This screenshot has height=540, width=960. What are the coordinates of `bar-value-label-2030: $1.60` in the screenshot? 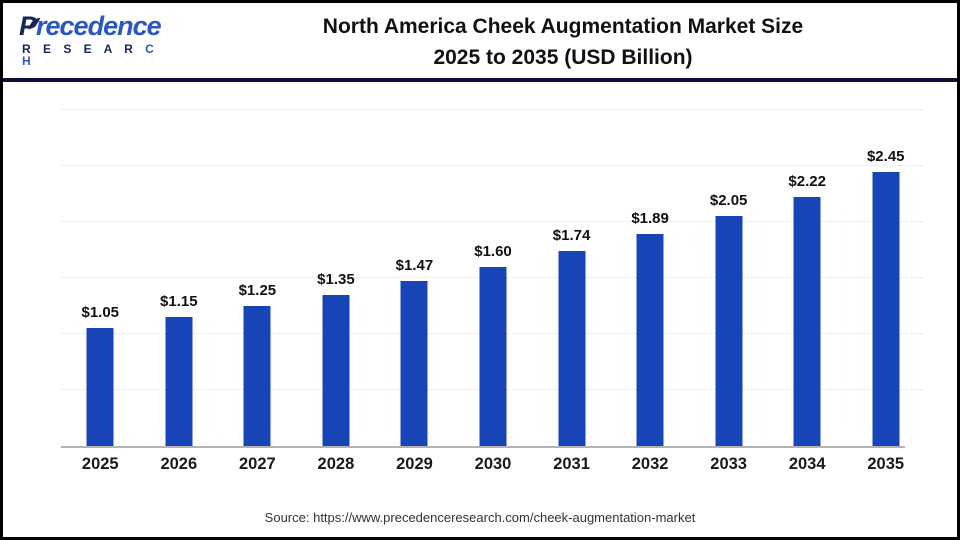 It's located at (493, 251).